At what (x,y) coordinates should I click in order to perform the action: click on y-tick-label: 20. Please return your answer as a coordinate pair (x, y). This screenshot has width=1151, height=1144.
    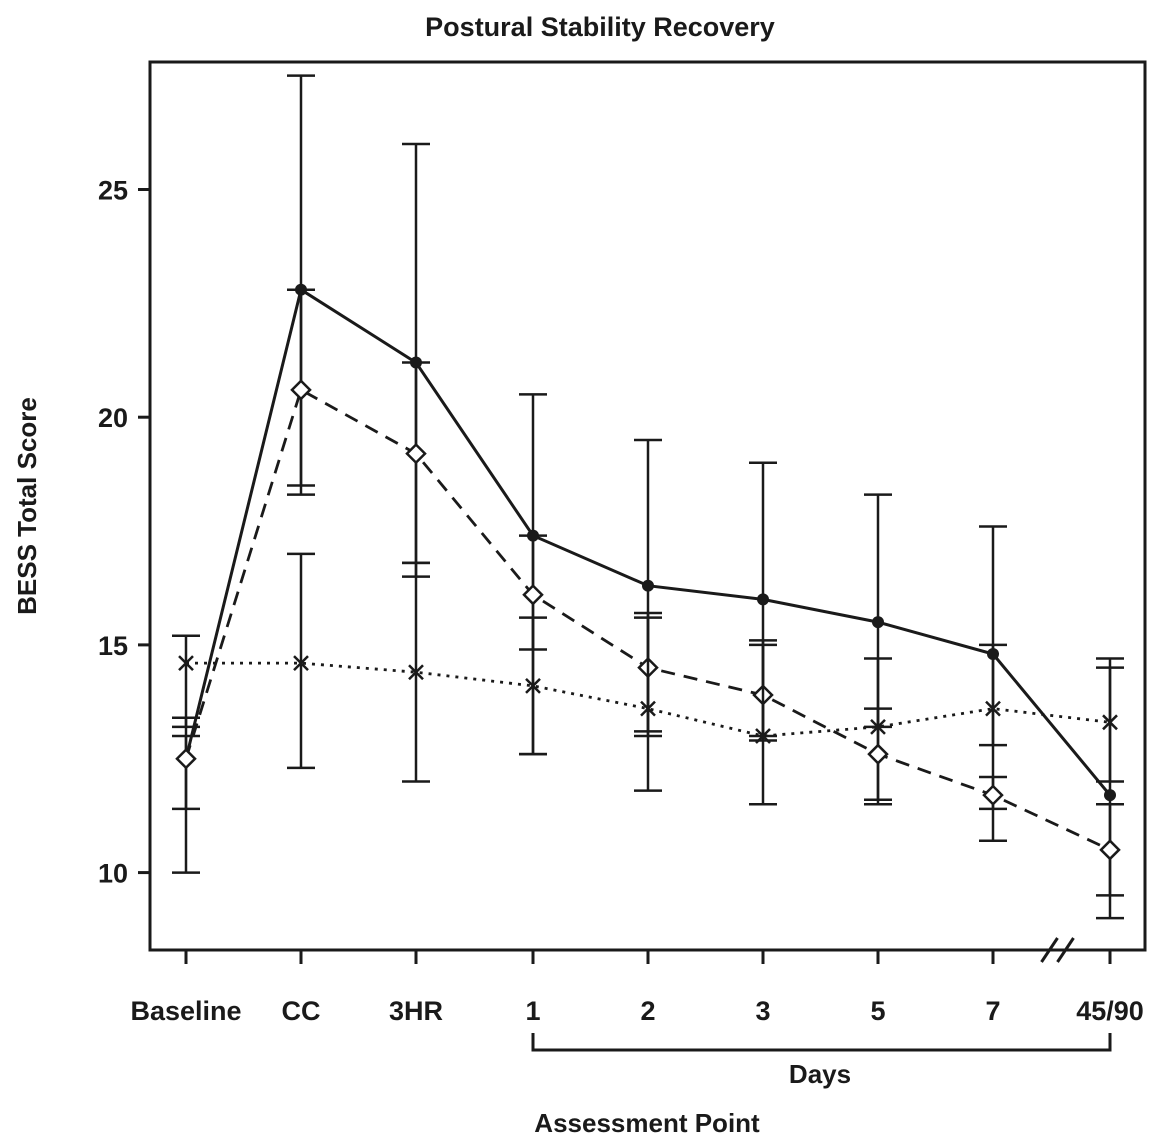
    Looking at the image, I should click on (113, 418).